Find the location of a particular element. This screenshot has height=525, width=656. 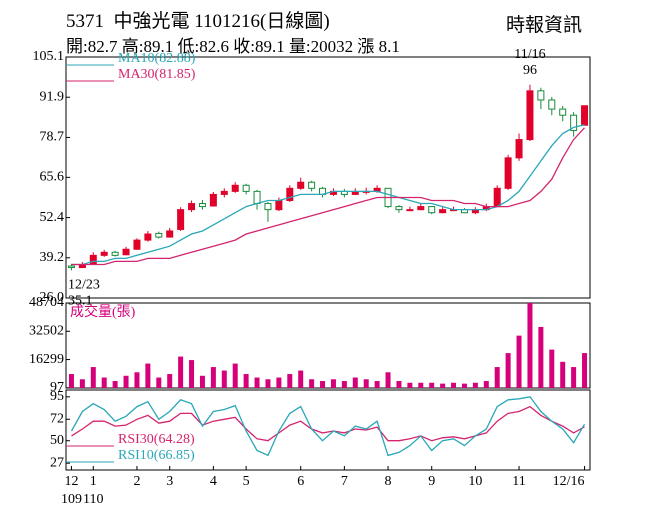

chart-title: 5371 中強光電 1101216(日線圖) is located at coordinates (198, 21).